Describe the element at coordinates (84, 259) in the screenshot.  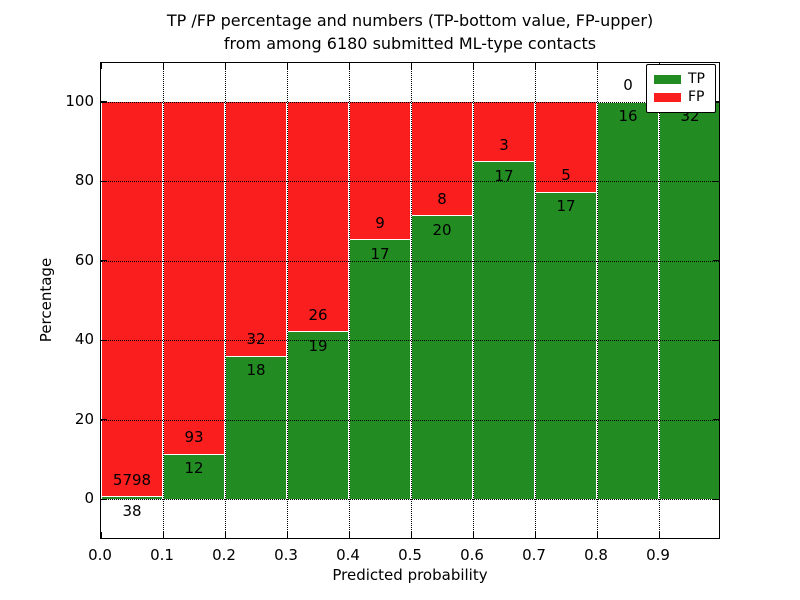
I see `y-tick-label: 60` at that location.